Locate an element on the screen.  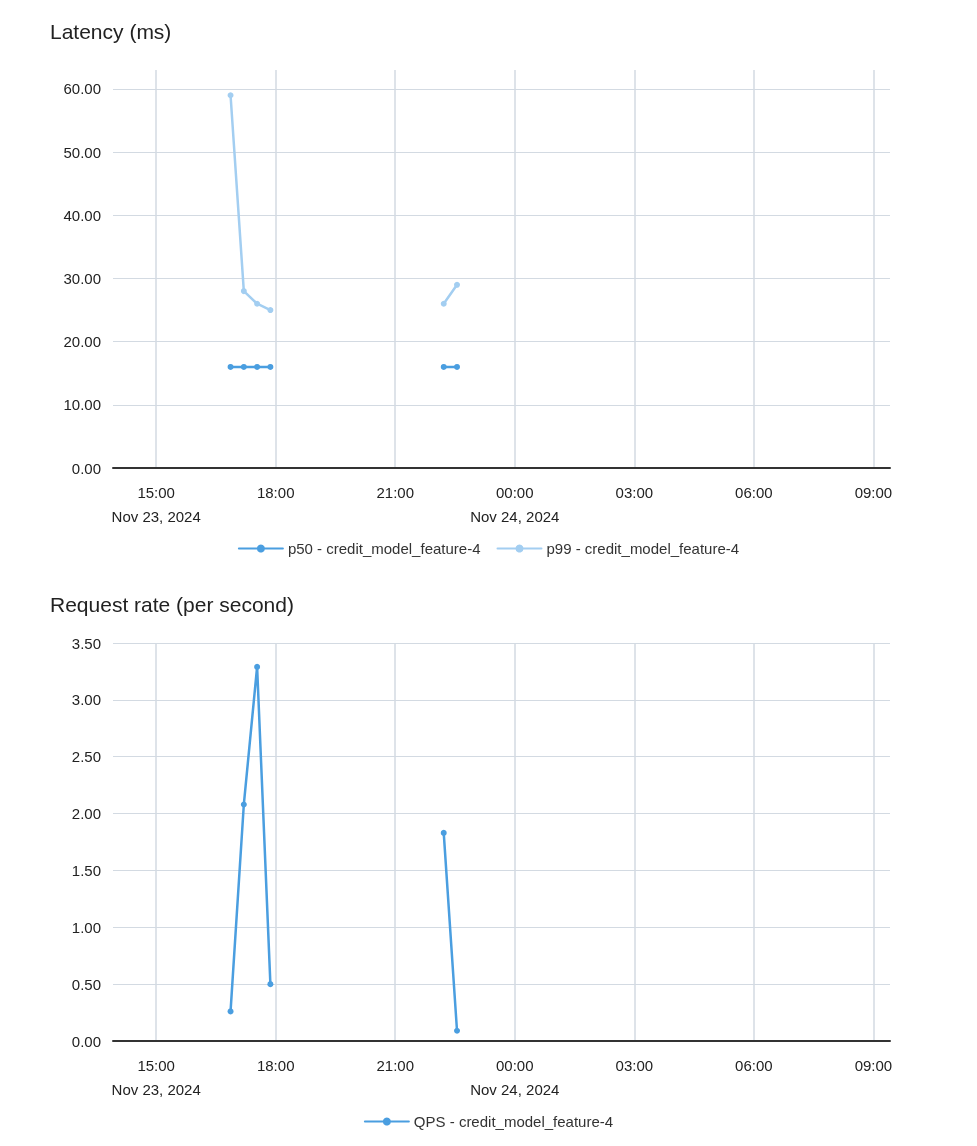
y-tick-label: 10.00 is located at coordinates (82, 405).